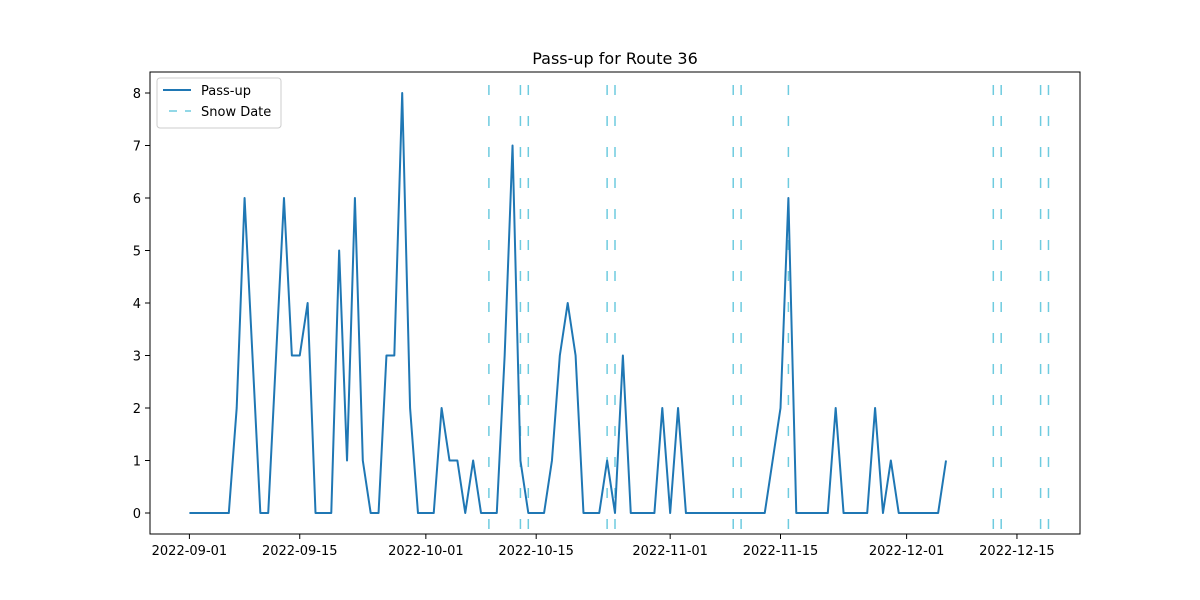 The width and height of the screenshot is (1200, 600). What do you see at coordinates (137, 304) in the screenshot?
I see `y-tick-label: 4` at bounding box center [137, 304].